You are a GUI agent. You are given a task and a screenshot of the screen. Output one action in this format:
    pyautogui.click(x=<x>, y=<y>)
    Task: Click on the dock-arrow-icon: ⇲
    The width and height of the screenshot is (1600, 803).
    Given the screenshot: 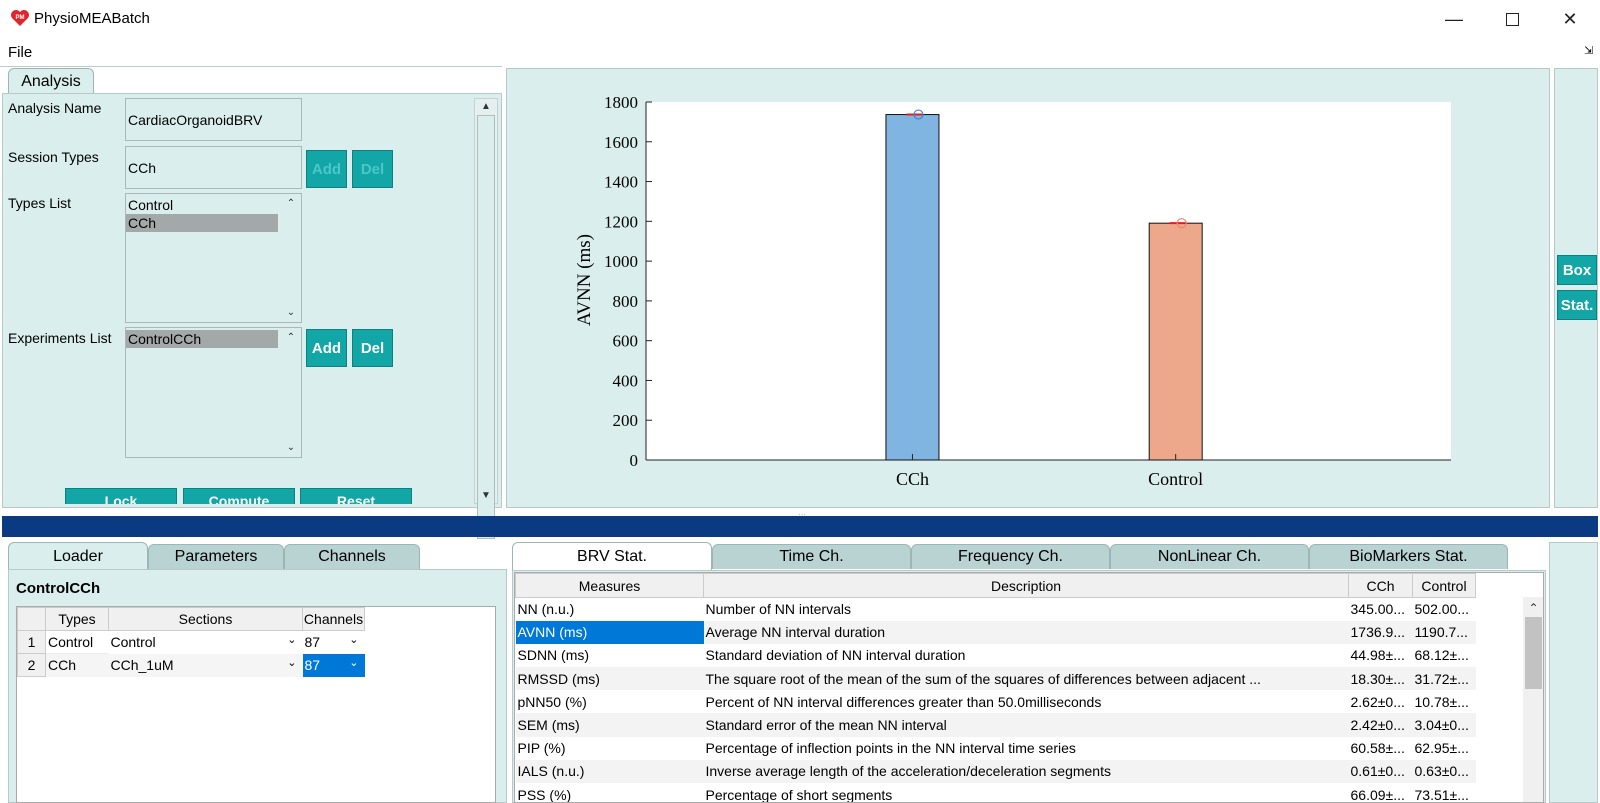 What is the action you would take?
    pyautogui.click(x=1589, y=51)
    